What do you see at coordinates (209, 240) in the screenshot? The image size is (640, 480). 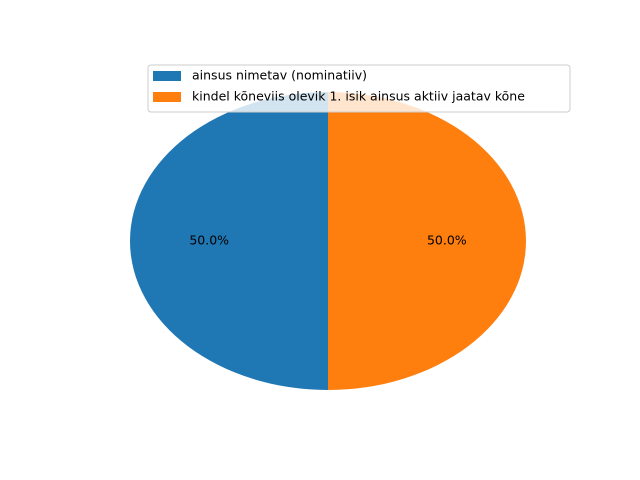 I see `percent-label-1: 50.0%` at bounding box center [209, 240].